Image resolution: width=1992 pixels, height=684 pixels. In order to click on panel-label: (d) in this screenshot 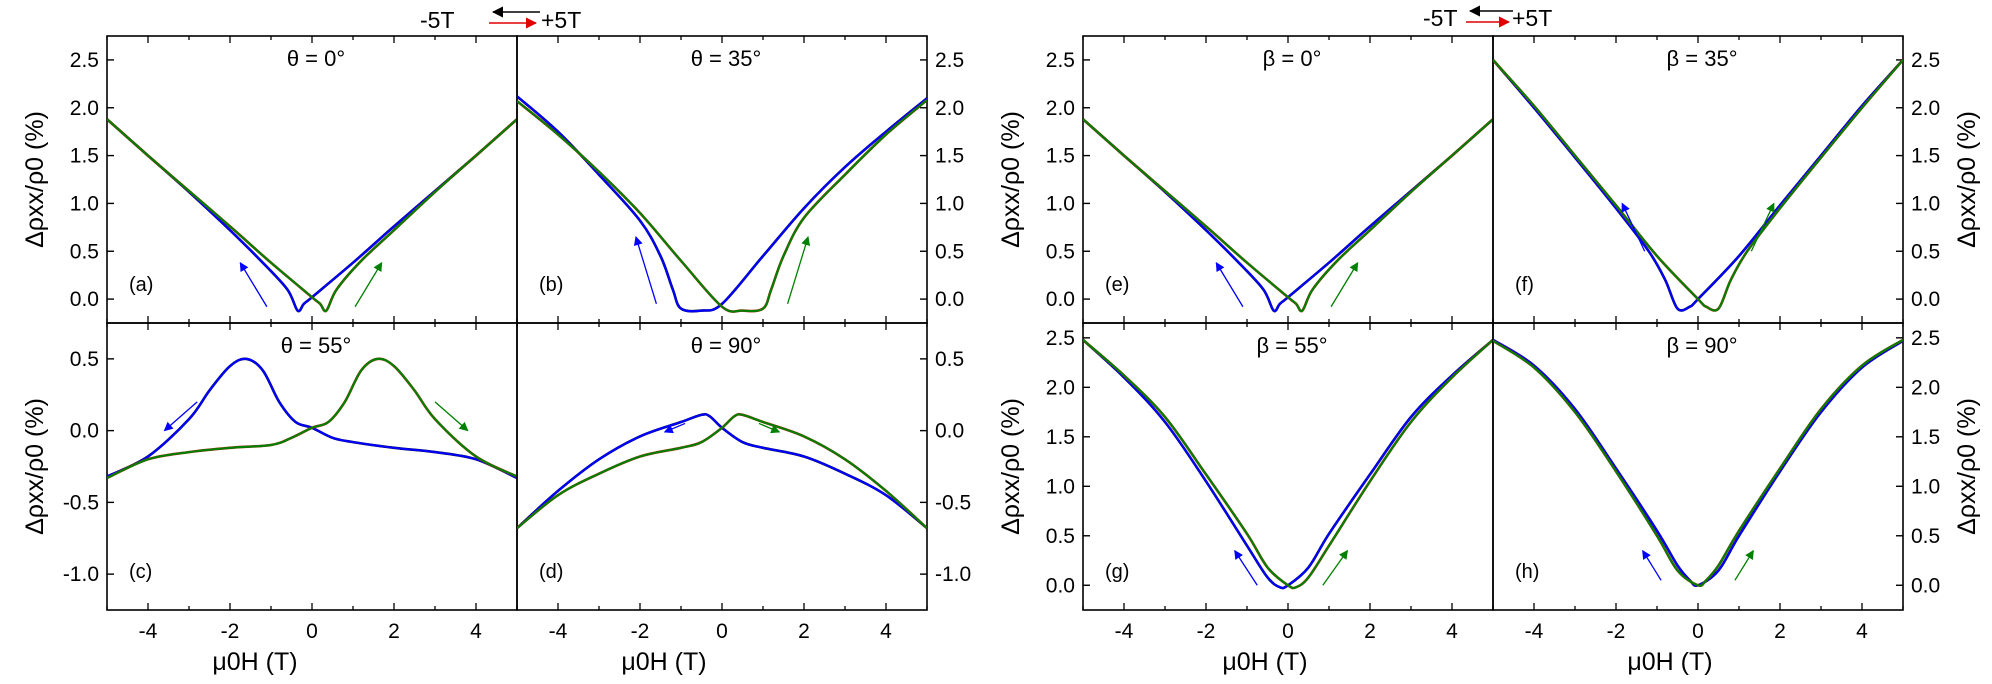, I will do `click(551, 572)`.